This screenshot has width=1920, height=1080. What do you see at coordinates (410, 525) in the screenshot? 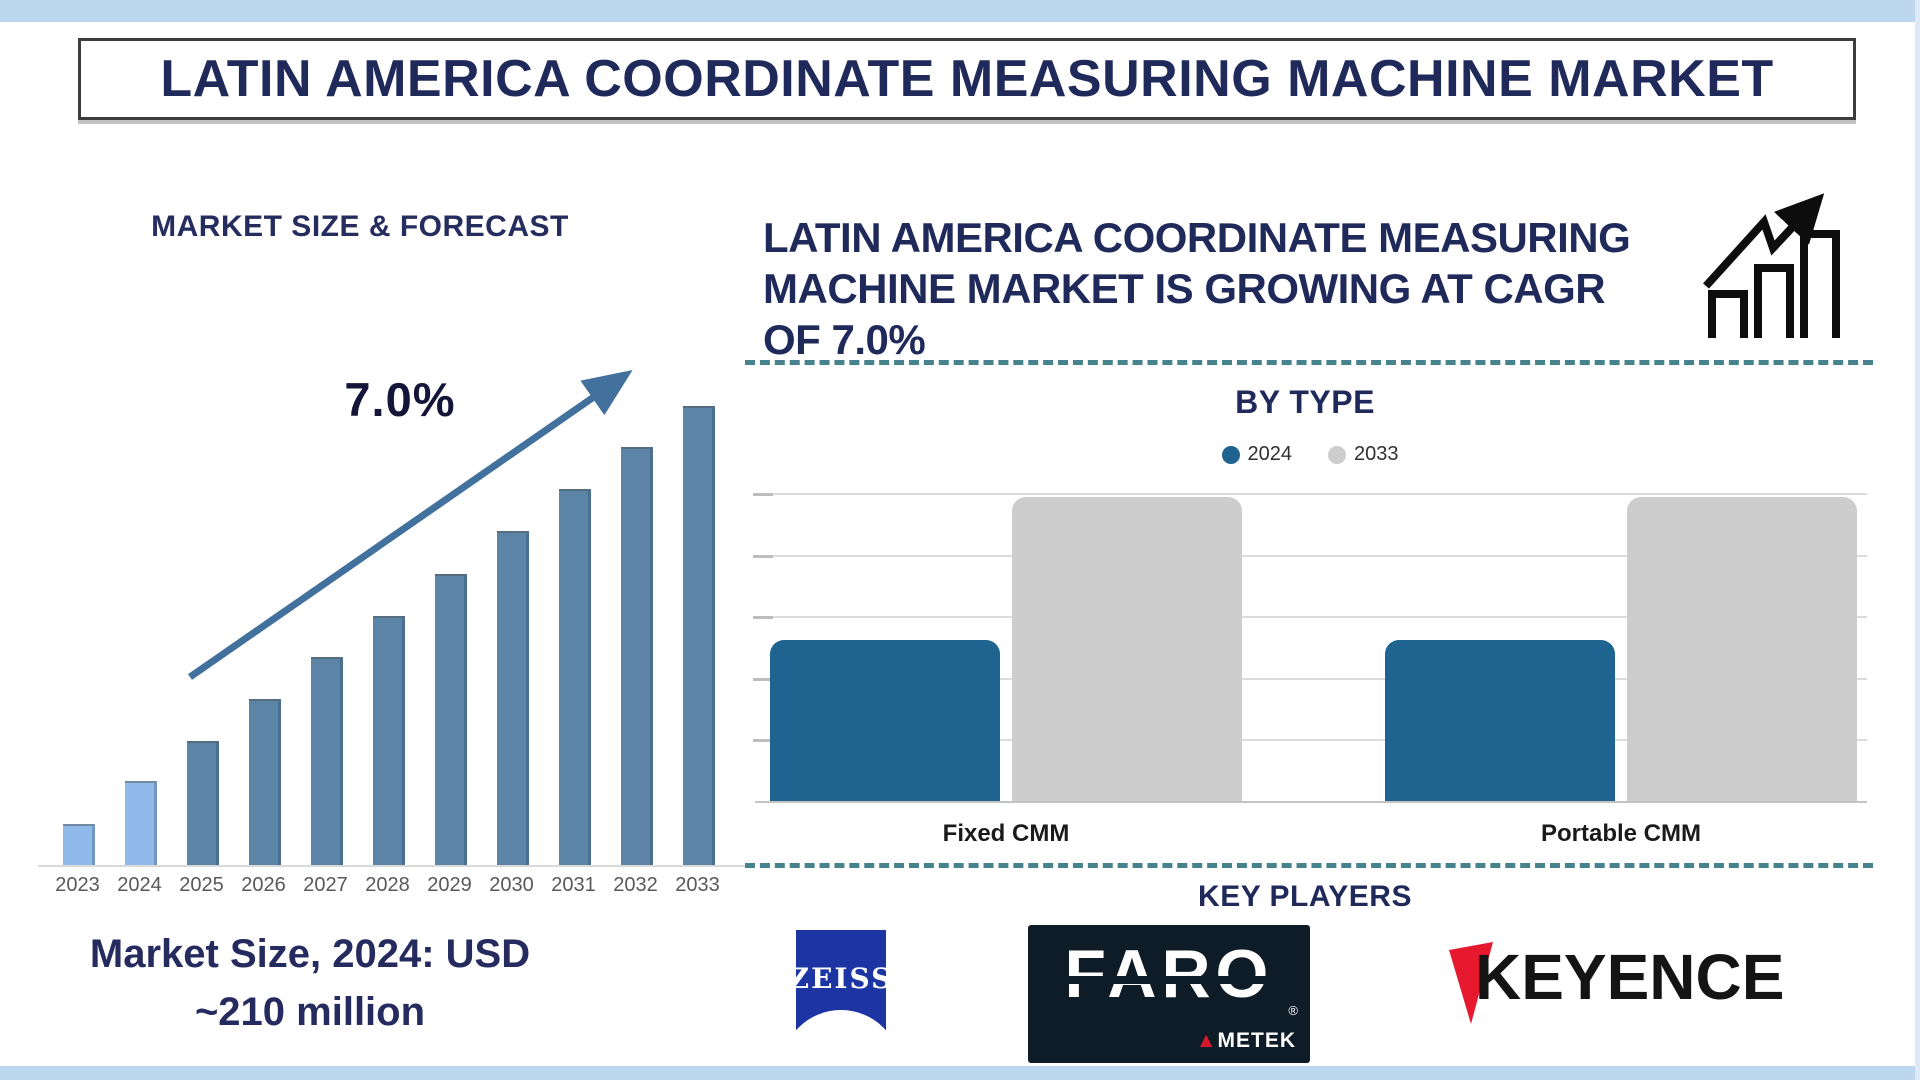
I see `growth-trend-arrow` at bounding box center [410, 525].